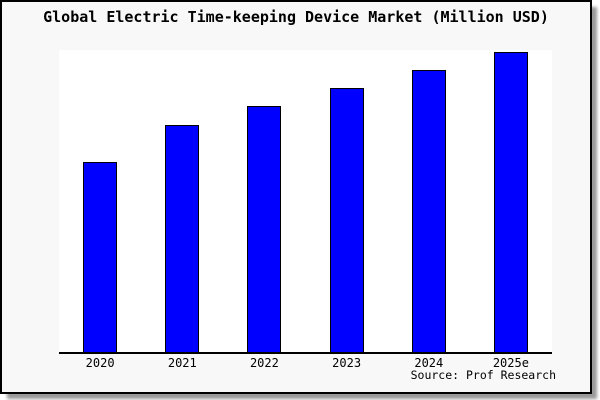  What do you see at coordinates (428, 211) in the screenshot?
I see `bar-2024` at bounding box center [428, 211].